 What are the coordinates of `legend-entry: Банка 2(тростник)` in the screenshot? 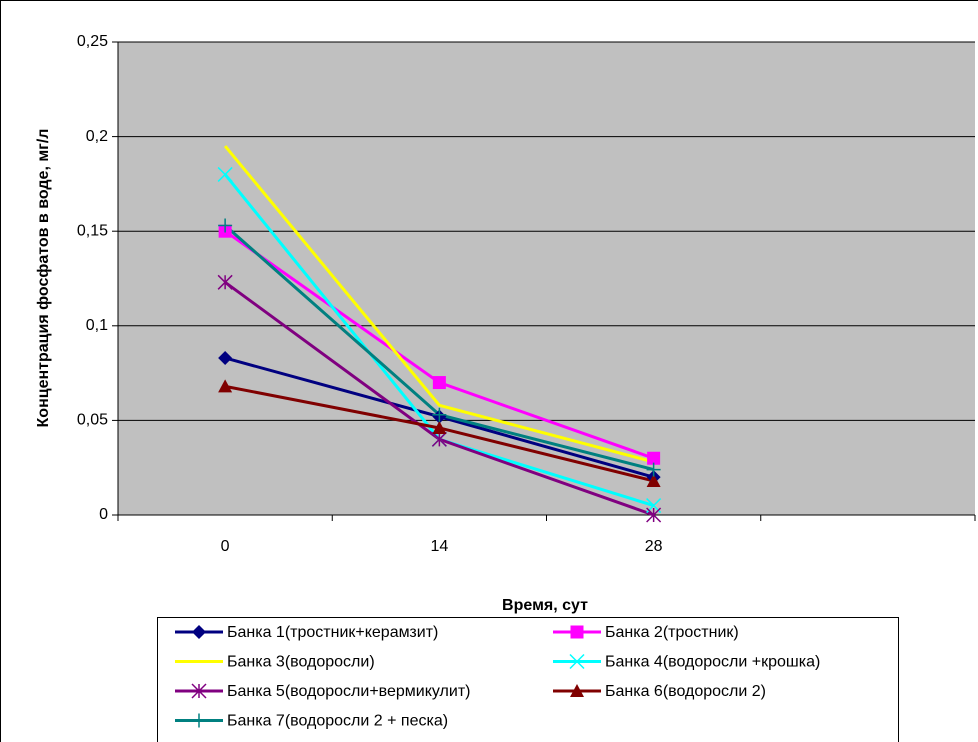 It's located at (646, 632).